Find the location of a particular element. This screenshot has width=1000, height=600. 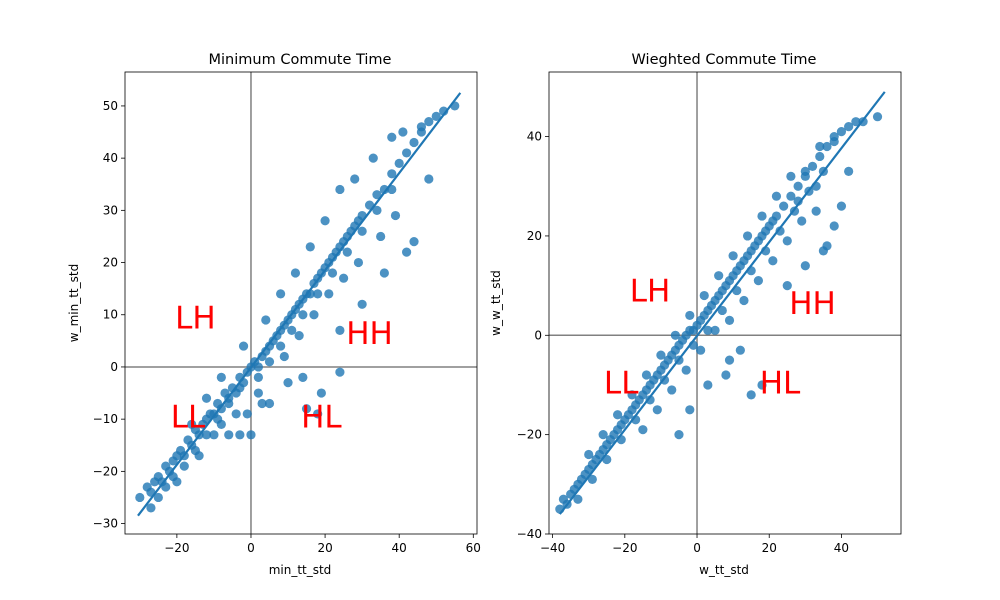

quadrant-label: HL is located at coordinates (780, 383).